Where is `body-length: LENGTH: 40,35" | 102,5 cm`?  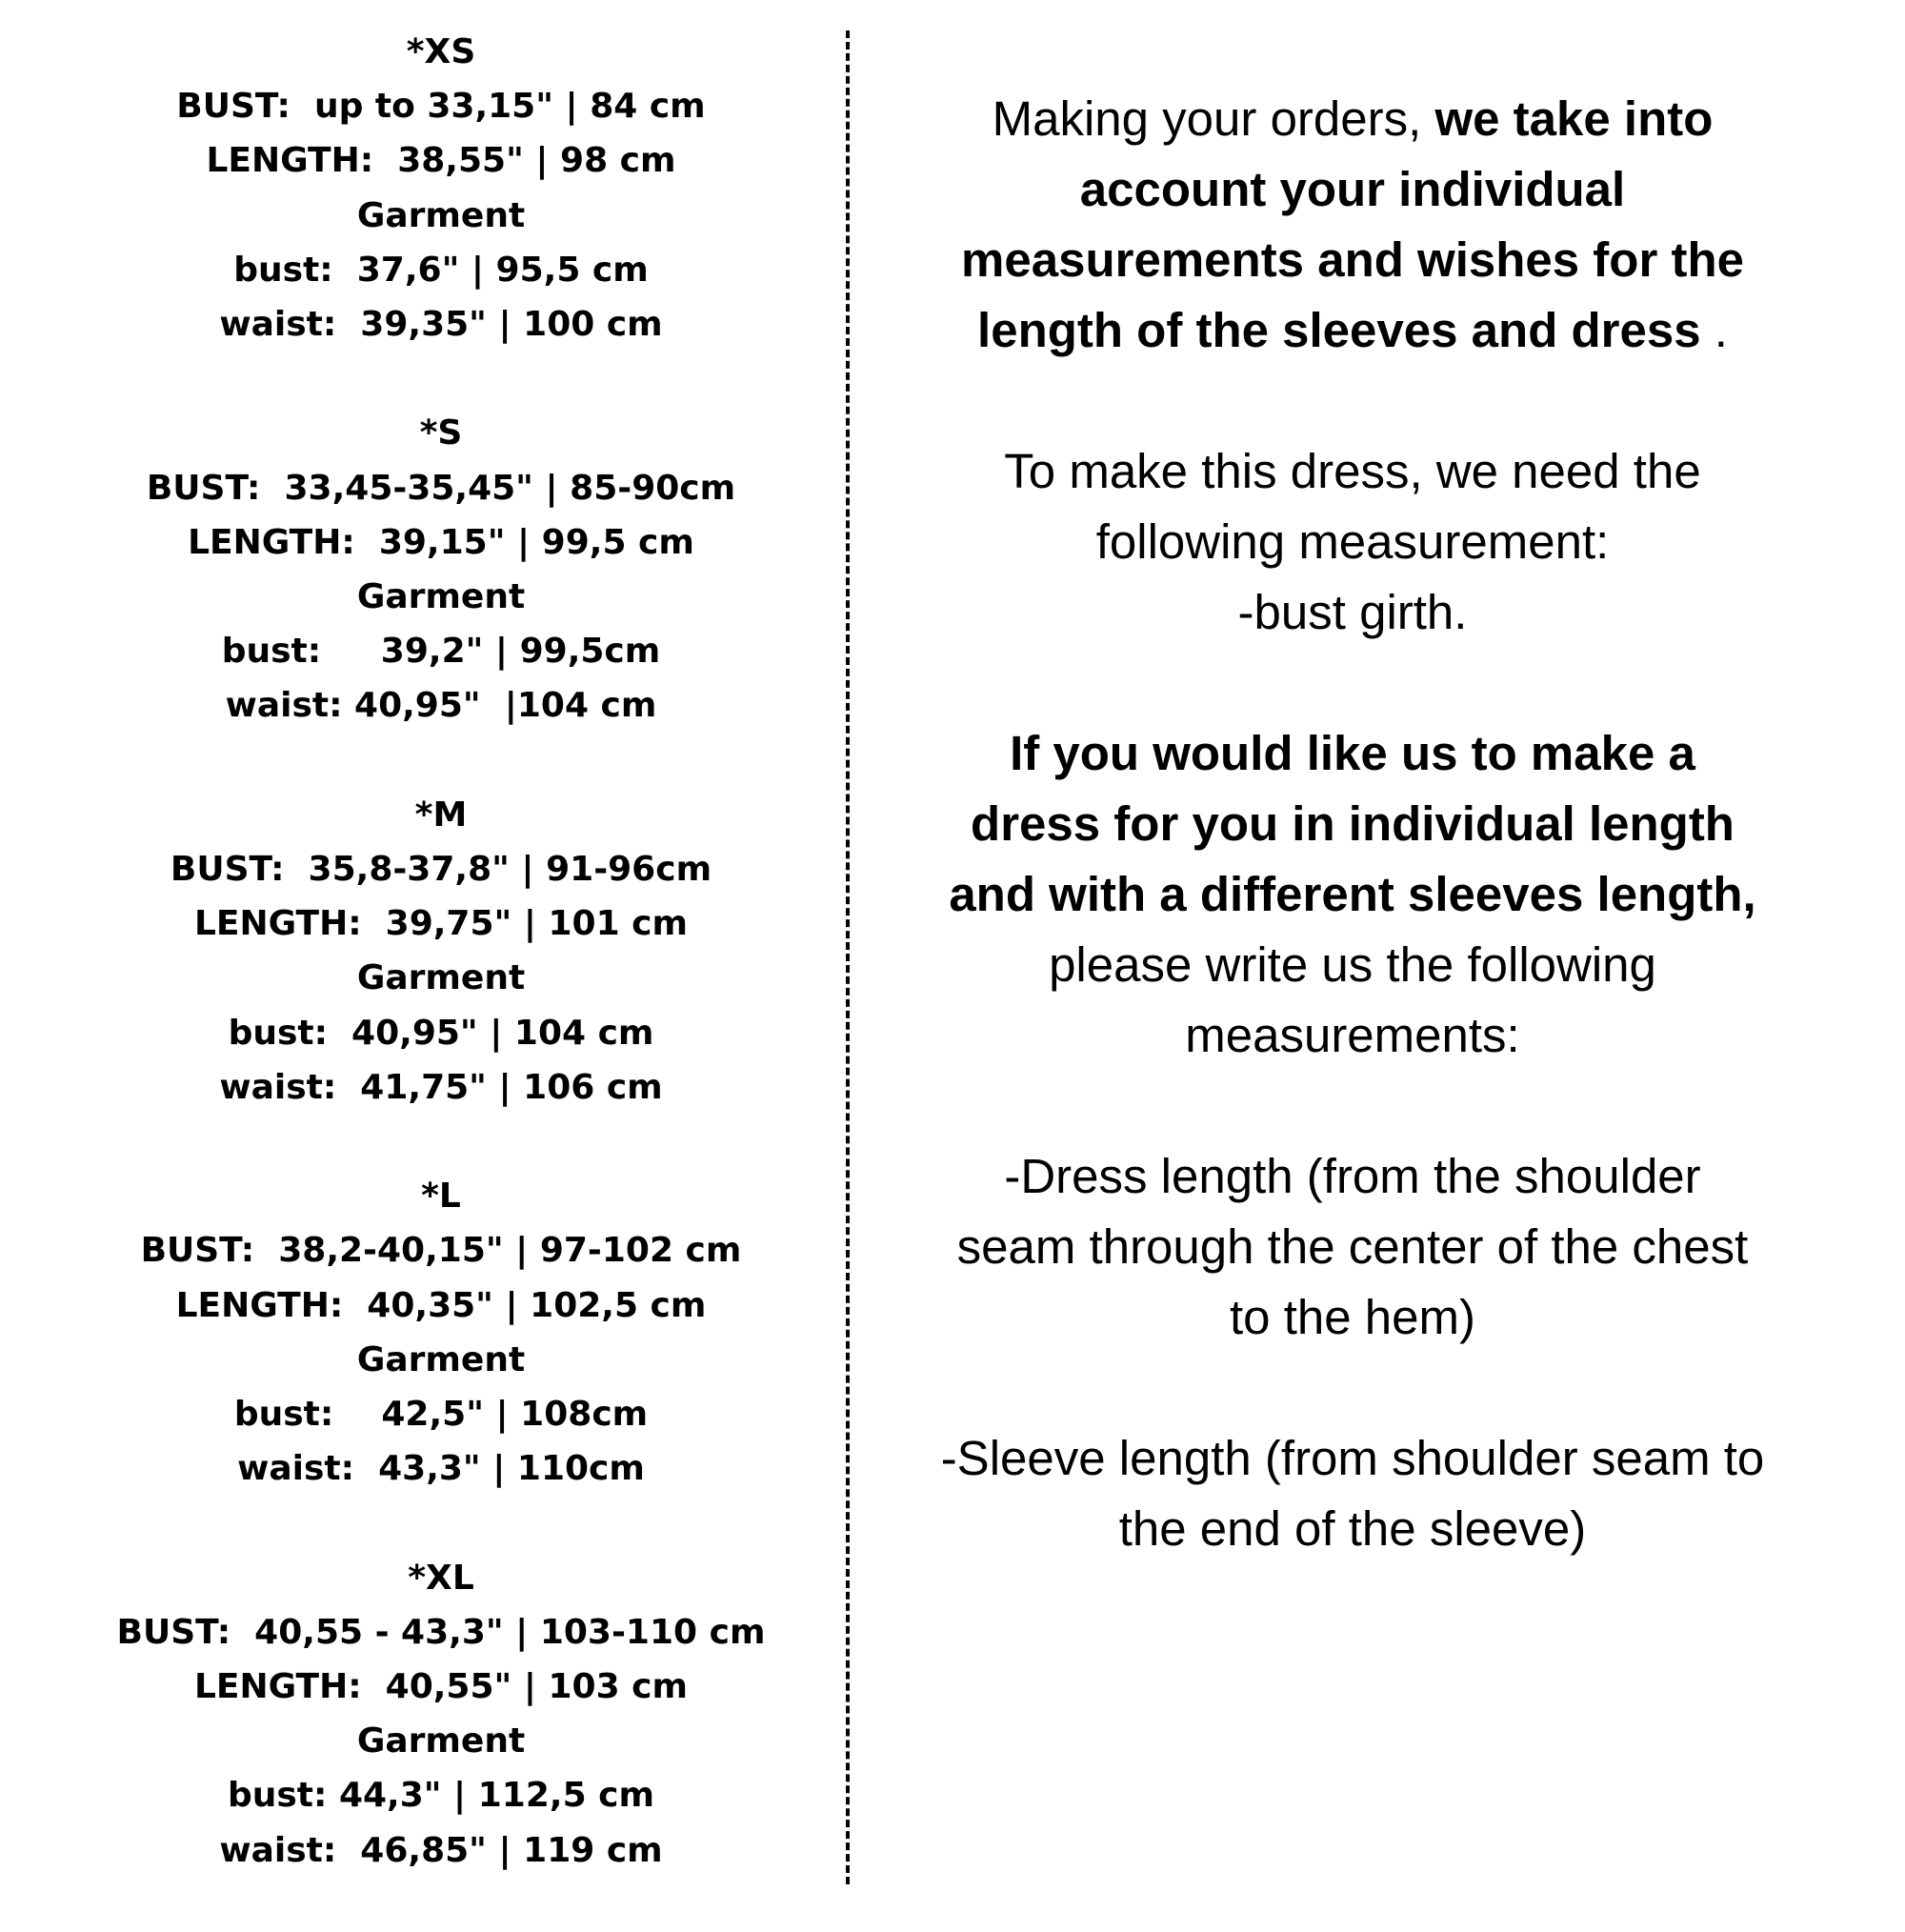 body-length: LENGTH: 40,35" | 102,5 cm is located at coordinates (441, 1305).